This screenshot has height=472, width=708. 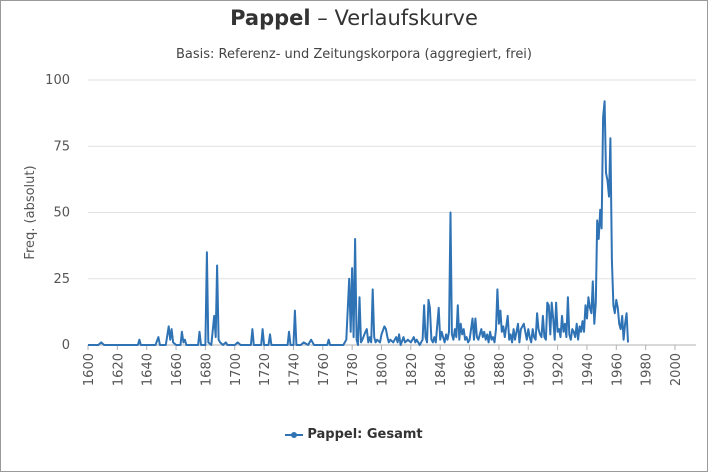 I want to click on x-tick-label: 1740, so click(x=294, y=369).